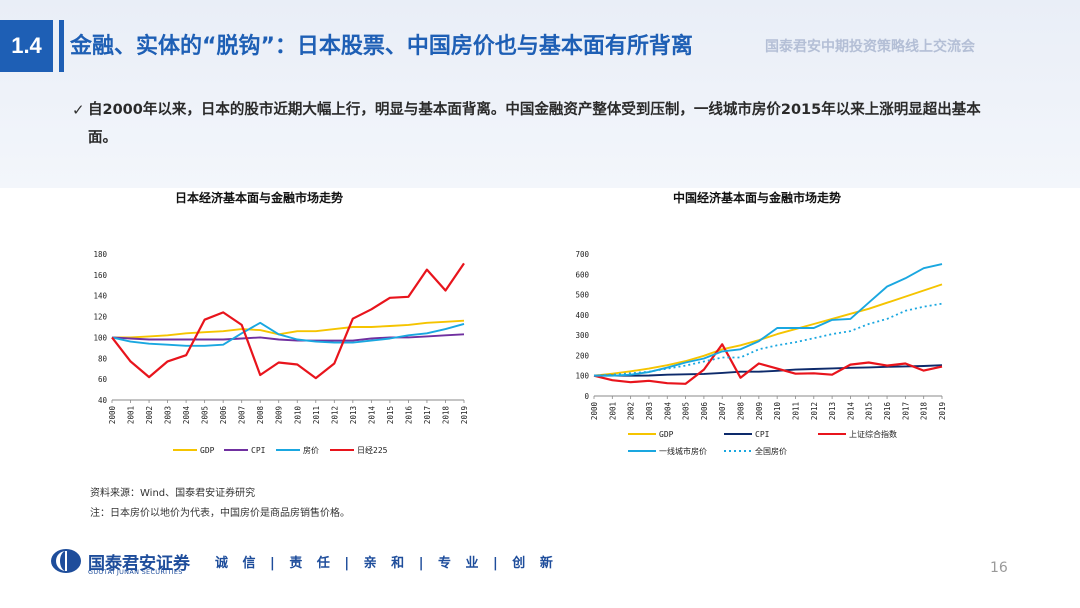 The image size is (1080, 608). What do you see at coordinates (100, 275) in the screenshot?
I see `y-tick-label: 160` at bounding box center [100, 275].